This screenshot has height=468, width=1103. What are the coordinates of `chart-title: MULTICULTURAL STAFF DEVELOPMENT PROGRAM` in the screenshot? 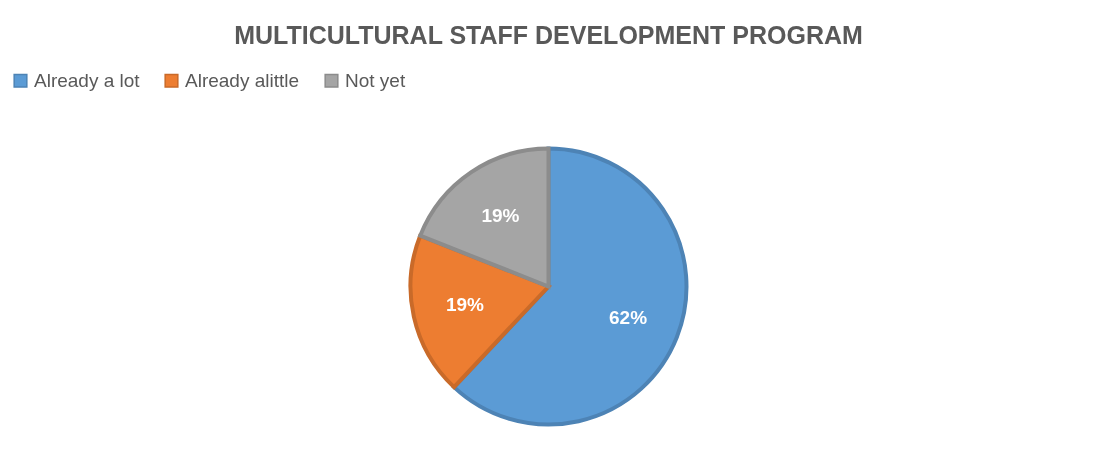 It's located at (548, 35).